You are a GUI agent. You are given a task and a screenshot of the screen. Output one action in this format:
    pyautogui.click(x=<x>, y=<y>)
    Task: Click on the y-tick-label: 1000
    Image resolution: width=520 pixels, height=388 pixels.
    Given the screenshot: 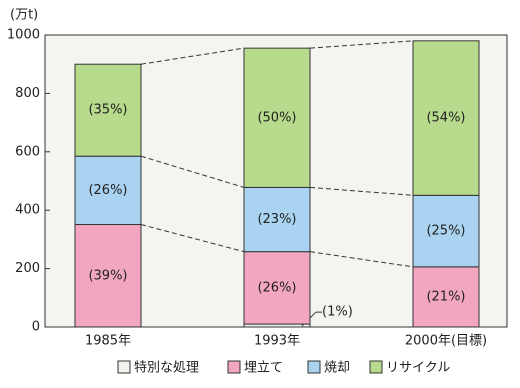 What is the action you would take?
    pyautogui.click(x=23, y=35)
    